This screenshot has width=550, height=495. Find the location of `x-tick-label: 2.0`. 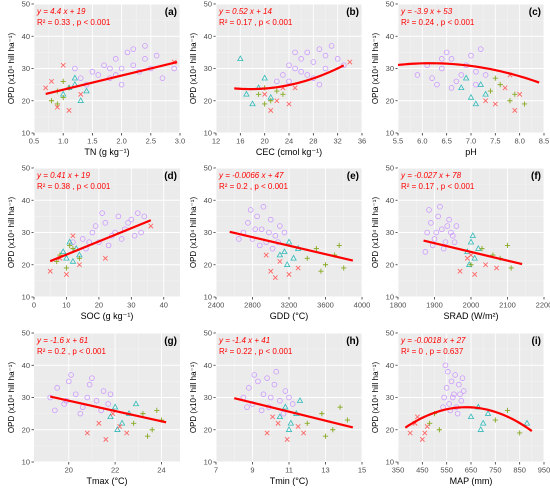

x-tick-label: 2.0 is located at coordinates (121, 141).